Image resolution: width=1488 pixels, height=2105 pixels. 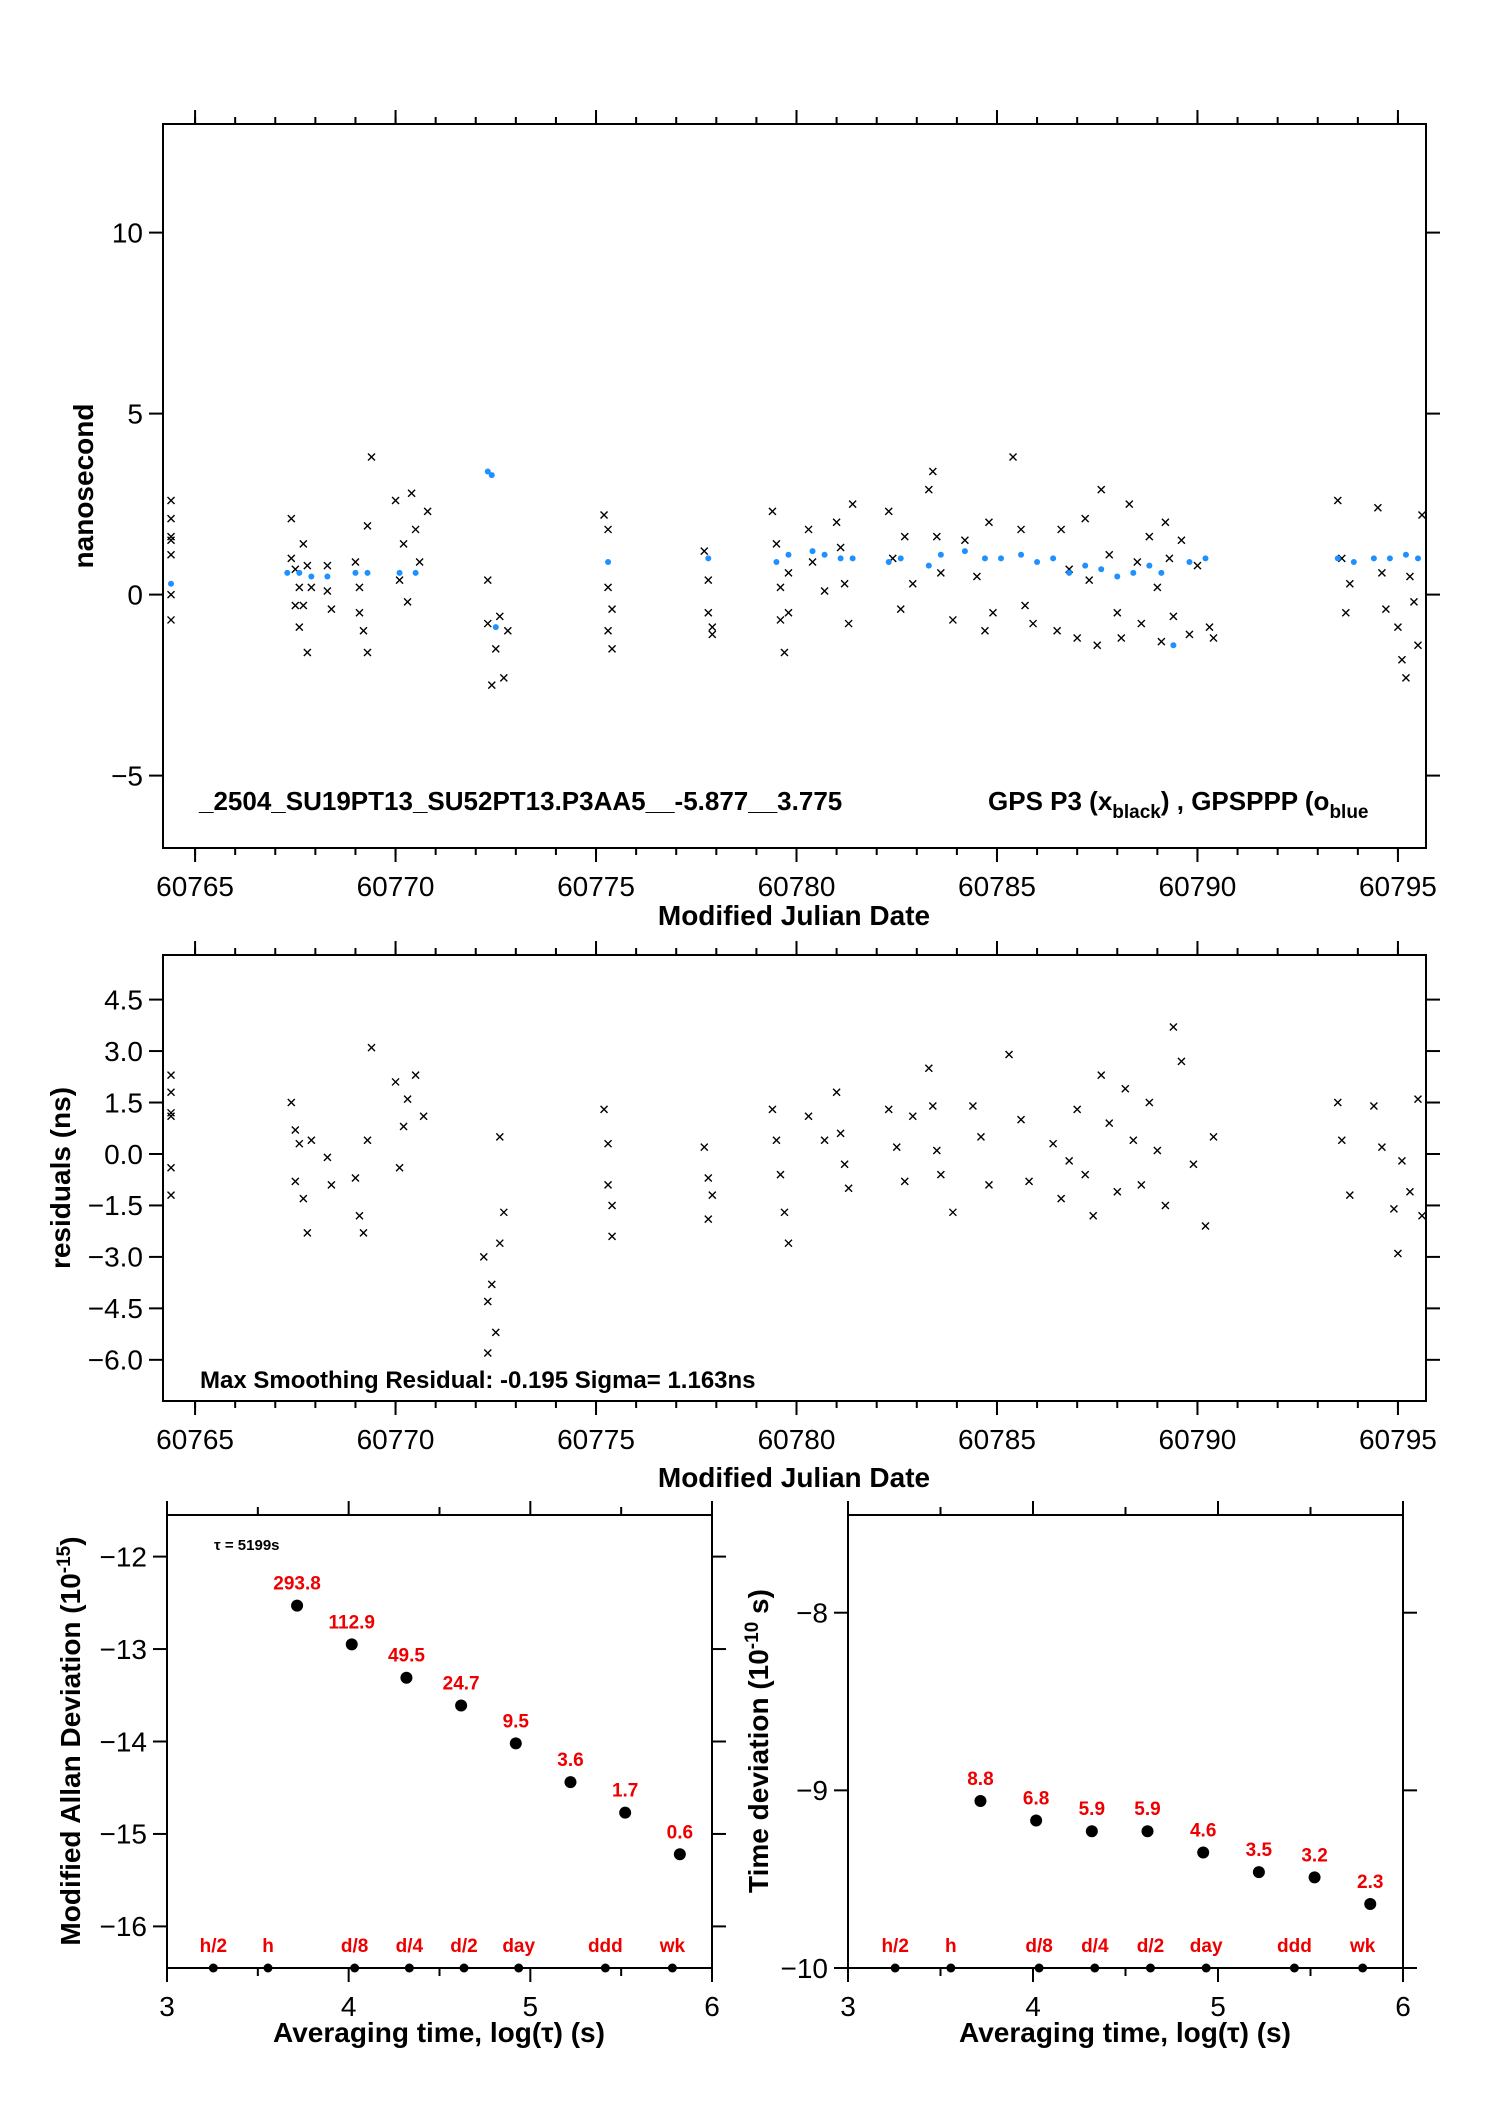 I want to click on y-tick-label: −12, so click(x=124, y=1556).